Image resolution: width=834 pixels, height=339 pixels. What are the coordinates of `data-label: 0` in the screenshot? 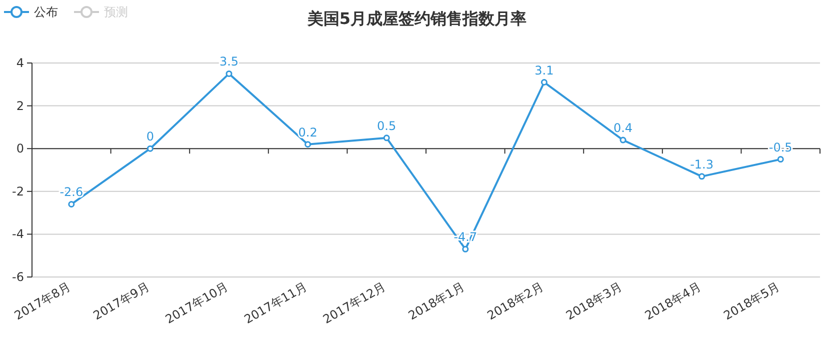 It's located at (150, 137).